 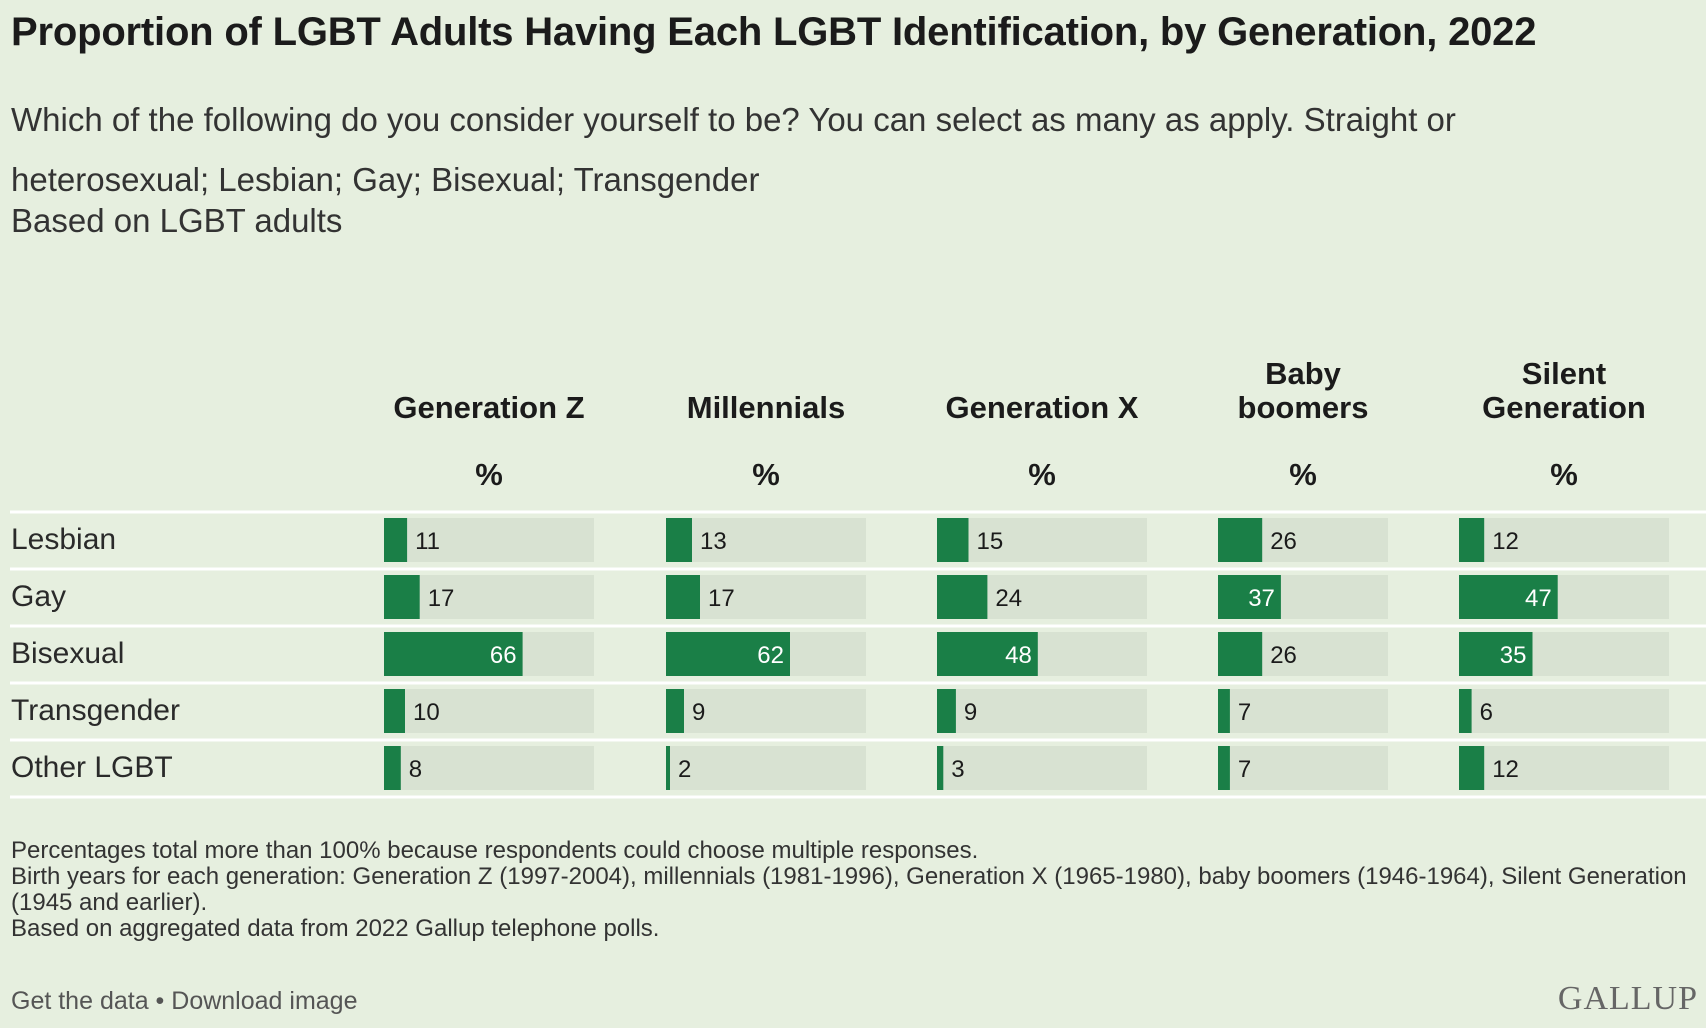 I want to click on category-label: Other LGBT, so click(x=92, y=767).